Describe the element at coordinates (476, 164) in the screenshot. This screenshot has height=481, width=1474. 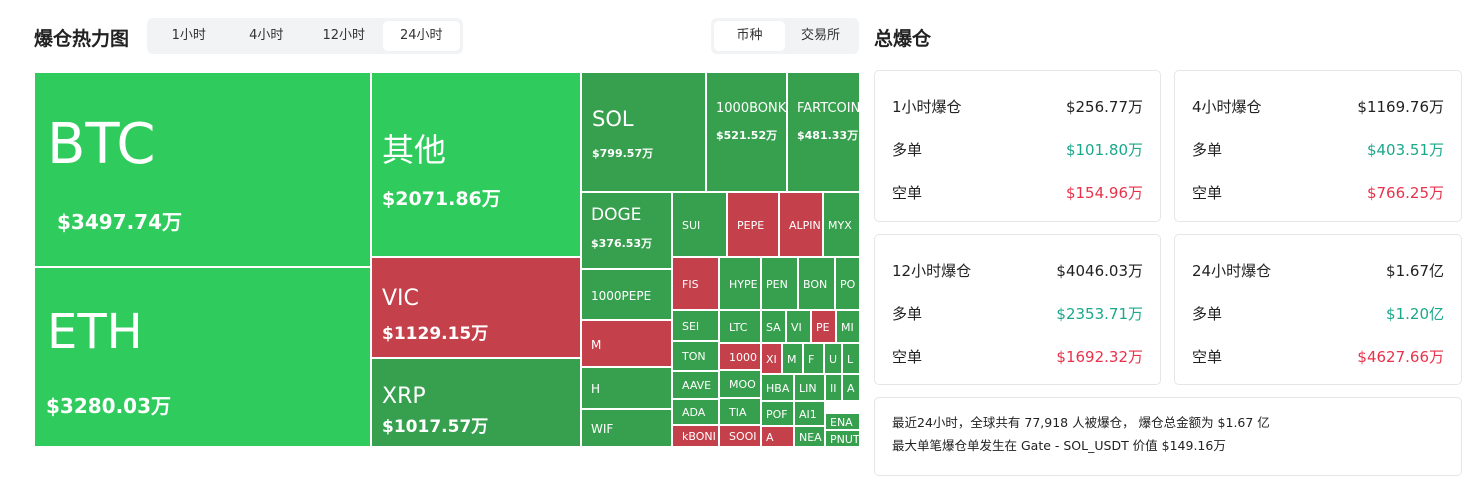
I see `treemap-tile: 其他 $2071.86万` at that location.